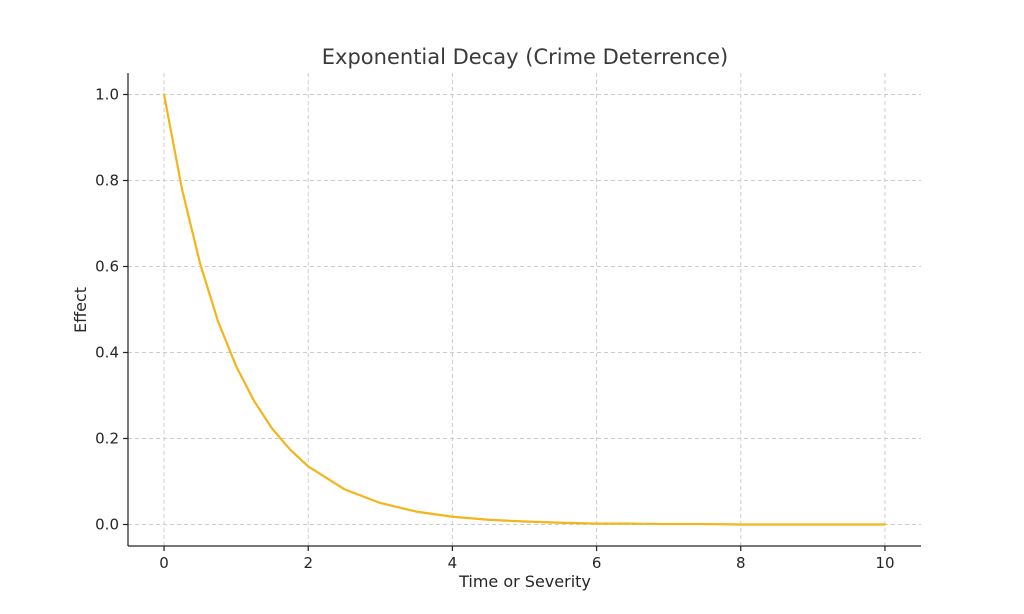 The height and width of the screenshot is (614, 1024). Describe the element at coordinates (107, 181) in the screenshot. I see `y-tick-label: 0.8` at that location.